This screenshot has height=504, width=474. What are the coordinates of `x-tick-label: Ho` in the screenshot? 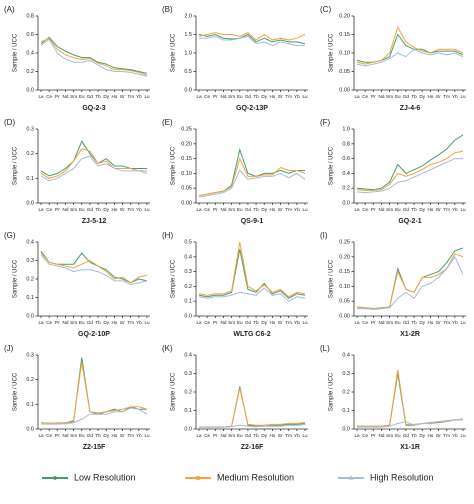 It's located at (430, 435).